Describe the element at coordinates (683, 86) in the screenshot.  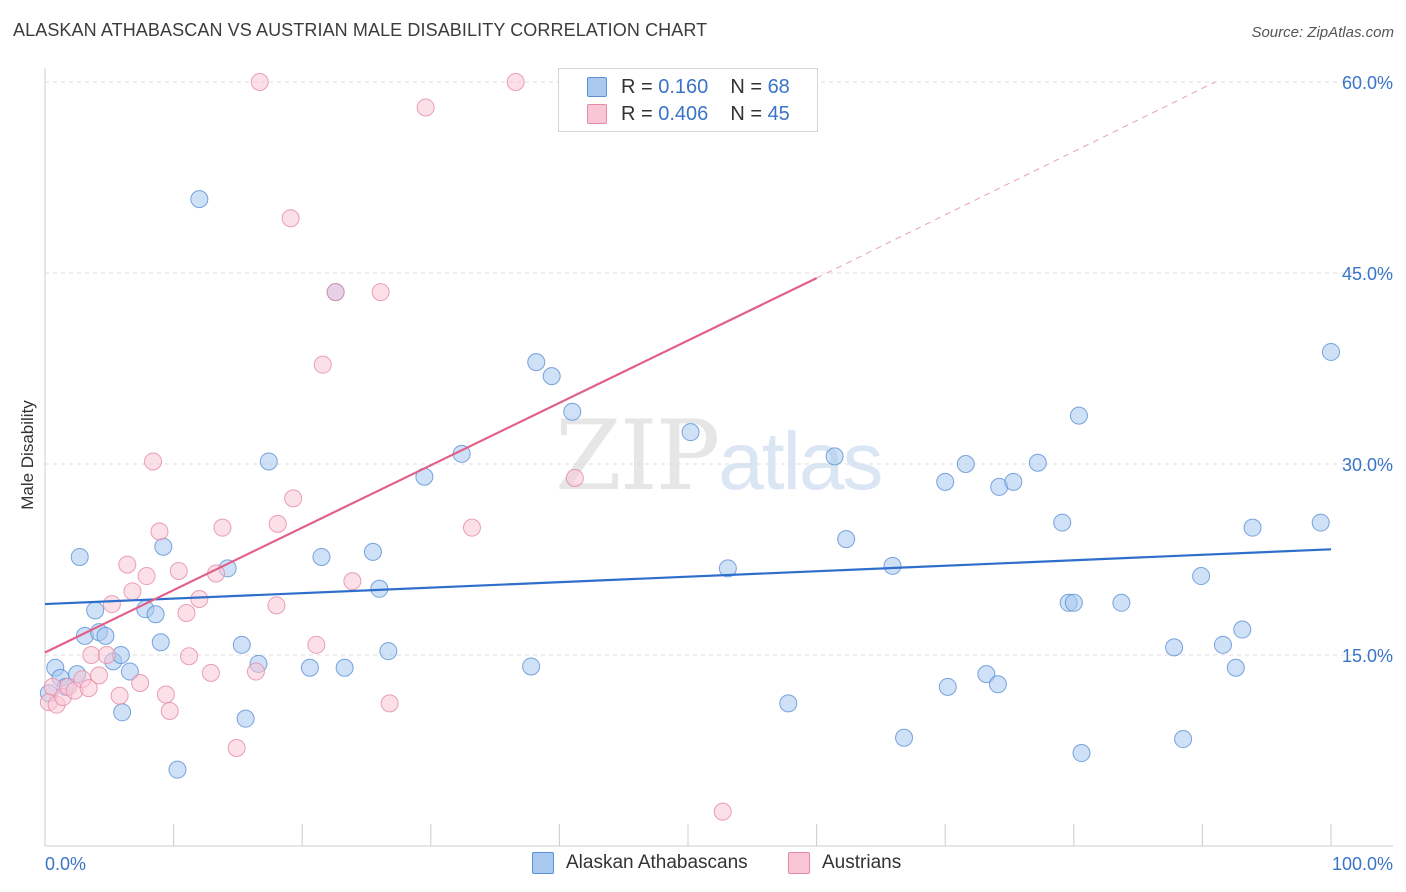
I see `r-value: 0.160` at that location.